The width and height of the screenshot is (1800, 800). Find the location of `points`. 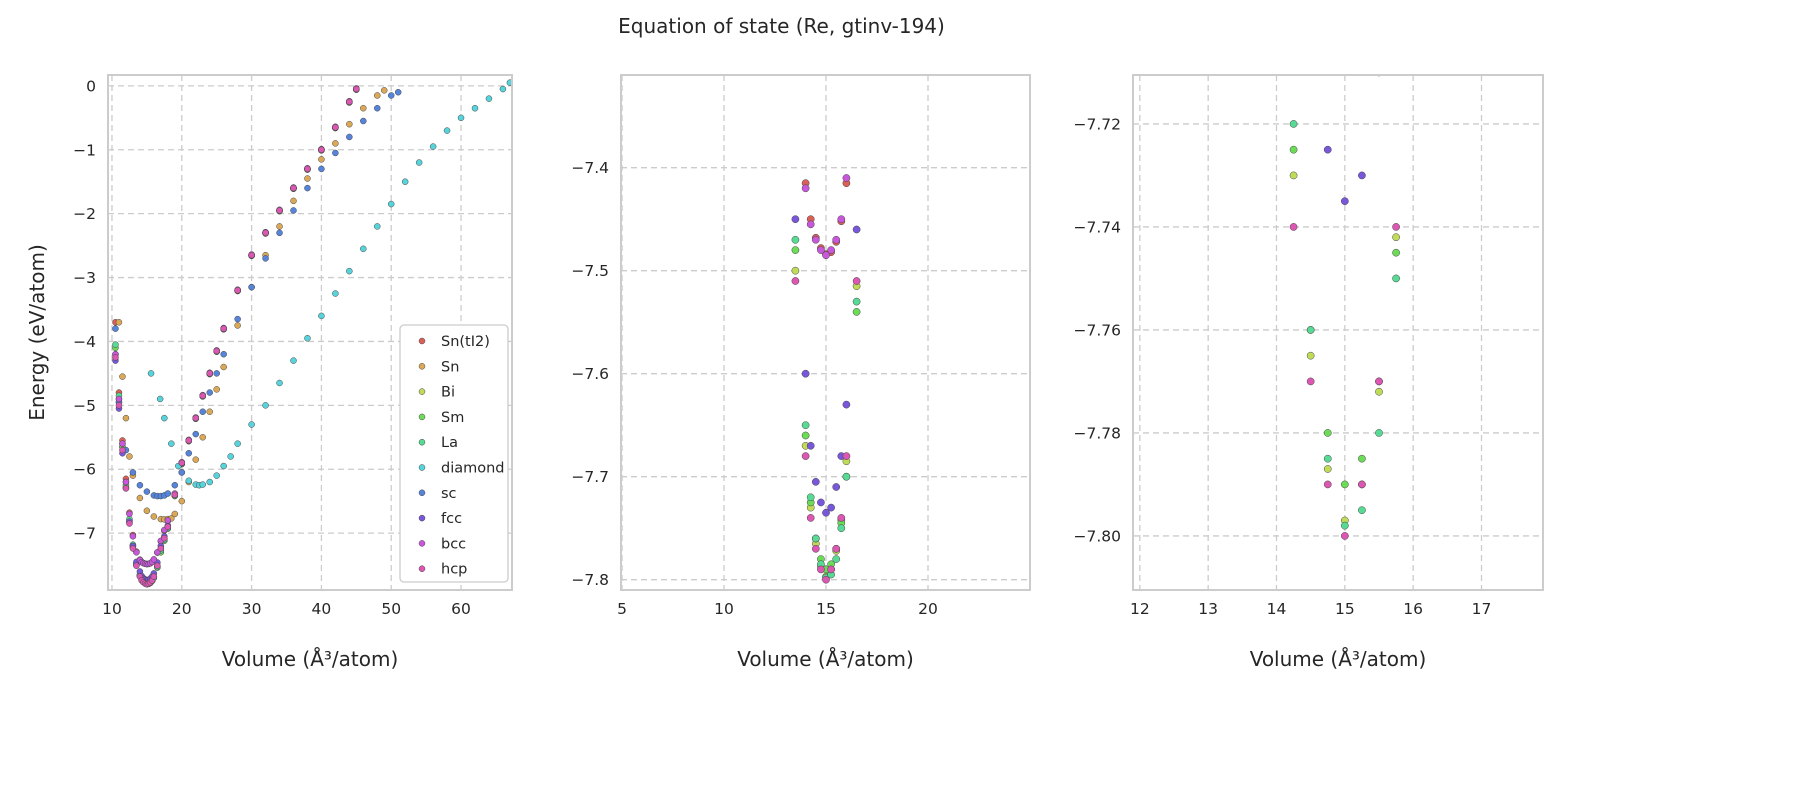

points is located at coordinates (312, 333).